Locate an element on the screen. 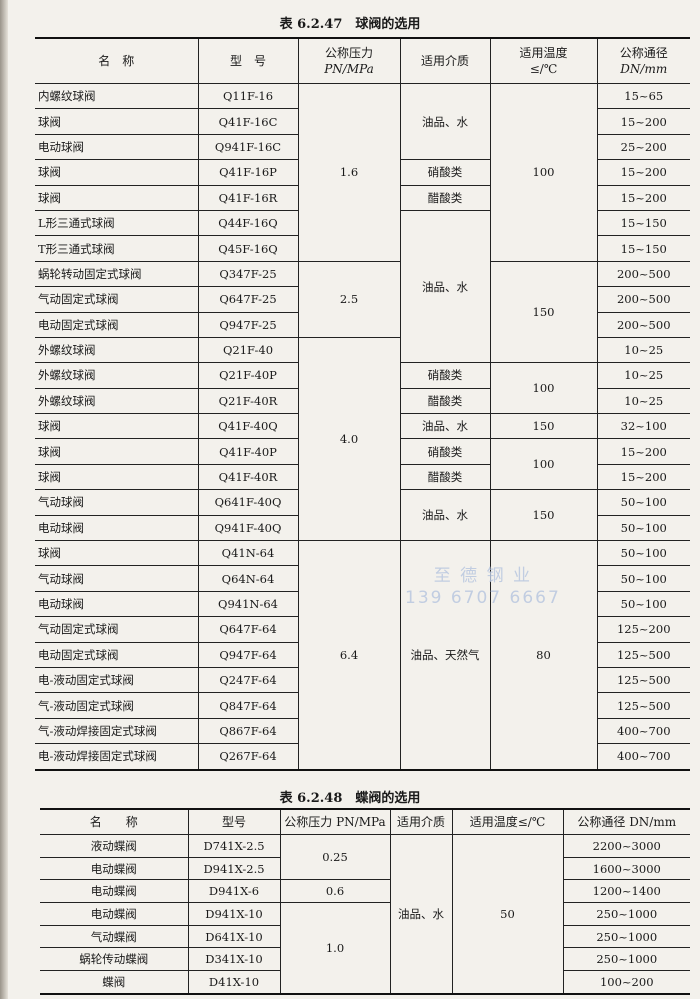  header-name: 名 称 is located at coordinates (117, 60).